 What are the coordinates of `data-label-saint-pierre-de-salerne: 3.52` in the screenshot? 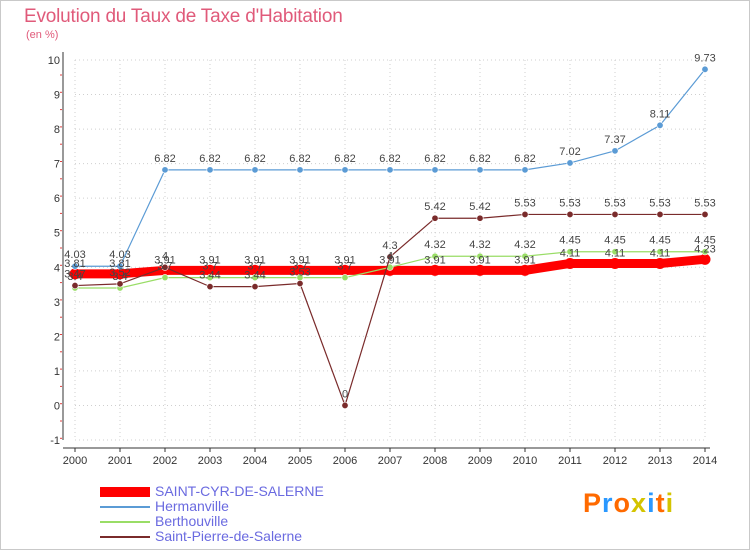 It's located at (119, 273).